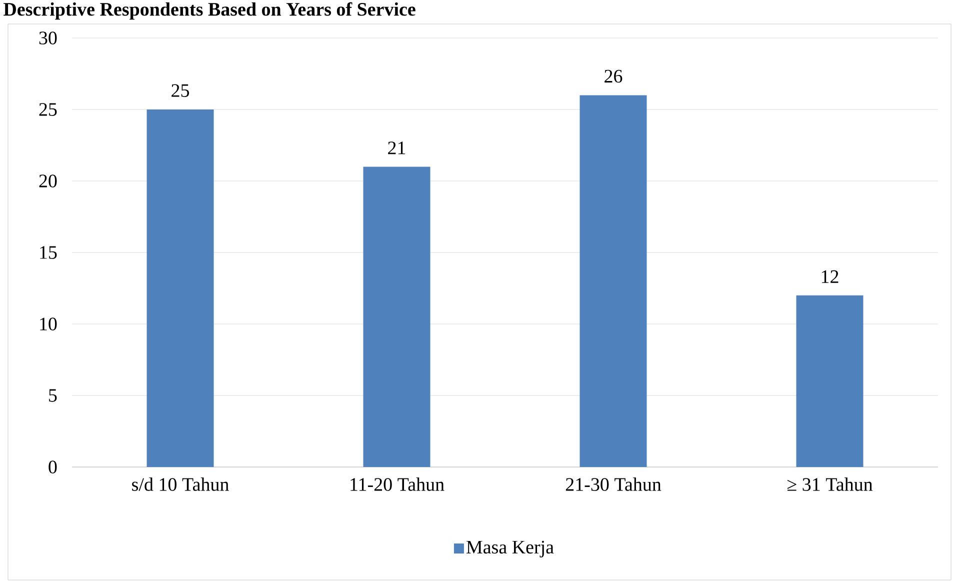 Image resolution: width=953 pixels, height=581 pixels. What do you see at coordinates (830, 484) in the screenshot?
I see `x-tick-label: ≥ 31 Tahun` at bounding box center [830, 484].